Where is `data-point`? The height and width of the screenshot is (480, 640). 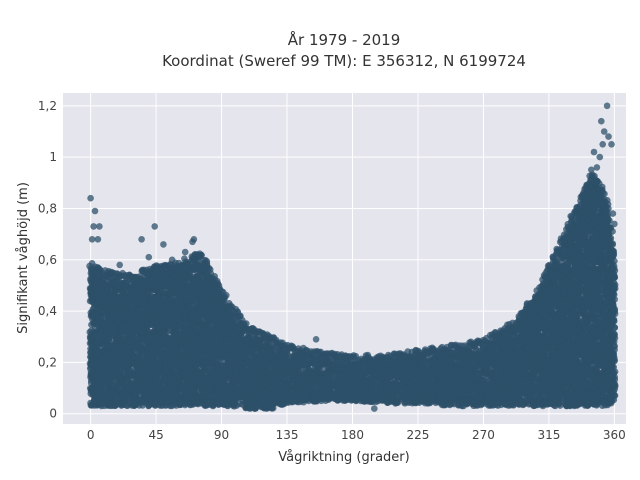 data-point is located at coordinates (225, 297).